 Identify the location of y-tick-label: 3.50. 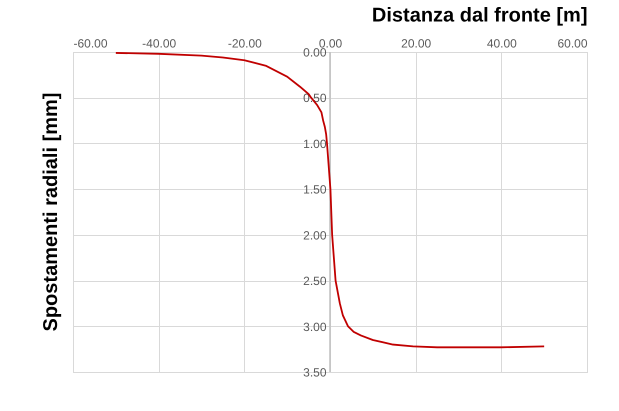
(315, 373).